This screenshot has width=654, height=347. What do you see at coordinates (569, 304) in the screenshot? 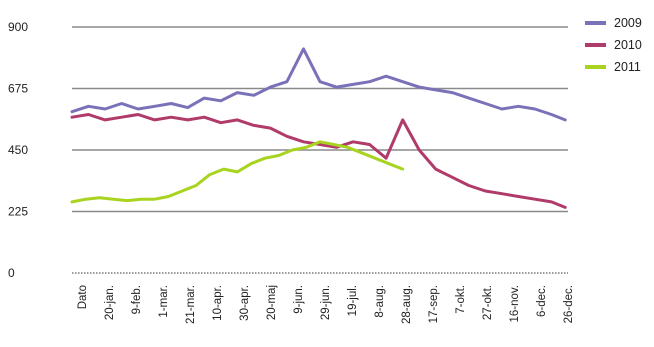
I see `x-tick-label: 26-dec.` at bounding box center [569, 304].